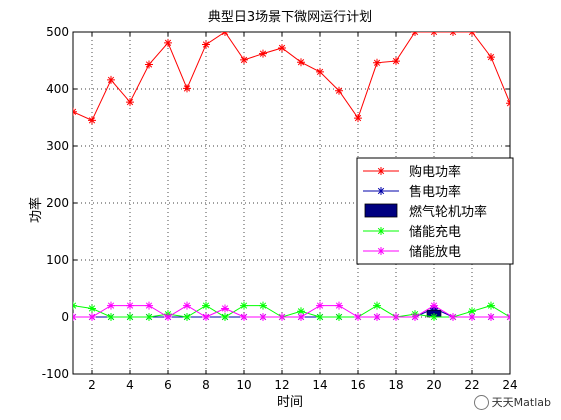 The image size is (561, 420). What do you see at coordinates (433, 385) in the screenshot?
I see `x-tick-label: 20` at bounding box center [433, 385].